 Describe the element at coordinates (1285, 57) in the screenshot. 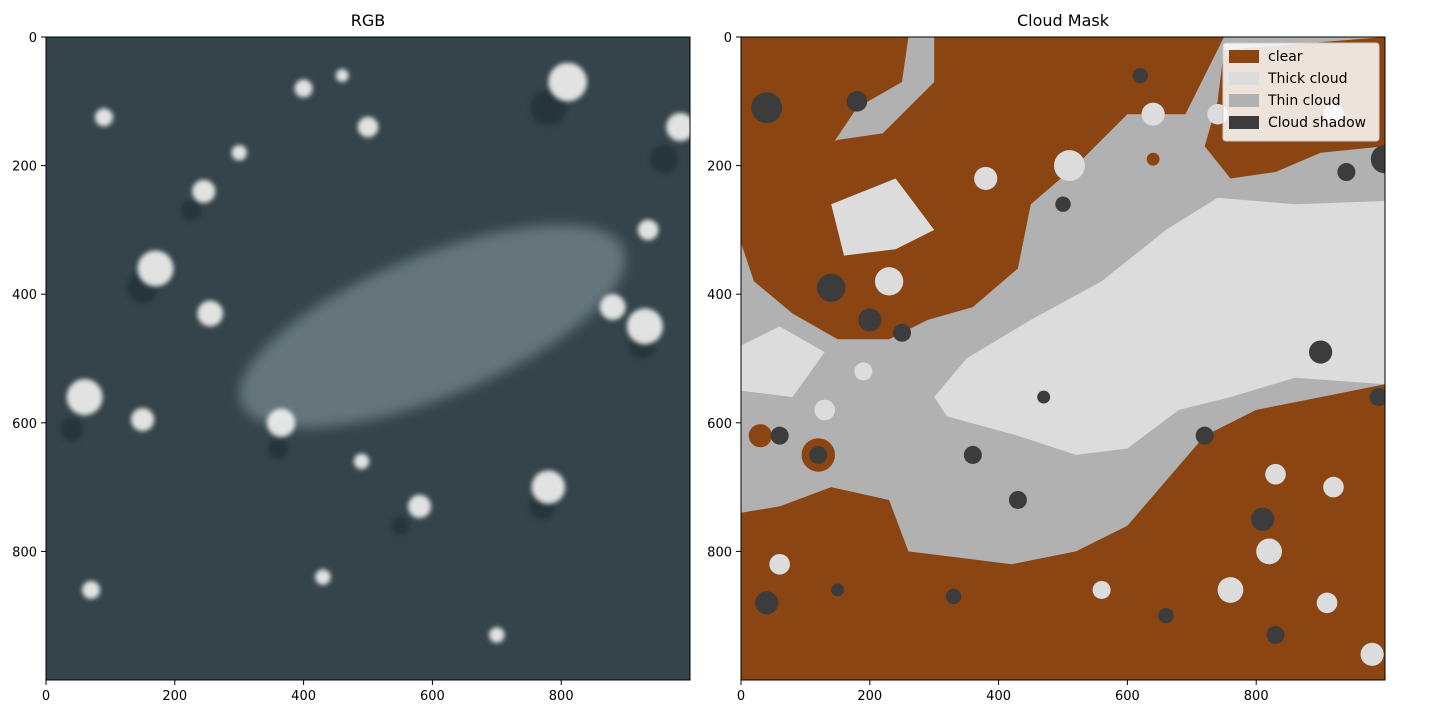

I see `legend-label: clear` at that location.